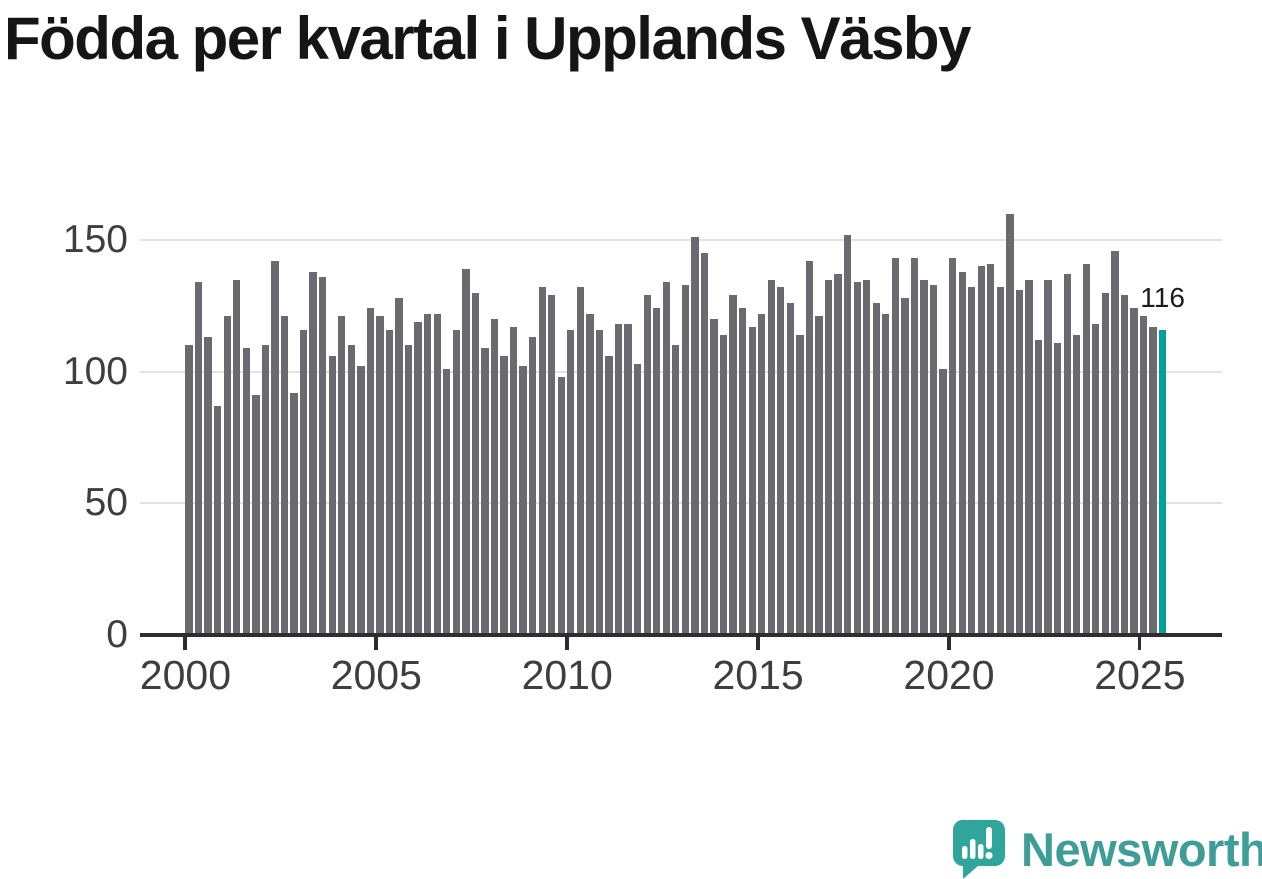 This screenshot has width=1262, height=879. What do you see at coordinates (95, 239) in the screenshot?
I see `y-tick-label-150: 150` at bounding box center [95, 239].